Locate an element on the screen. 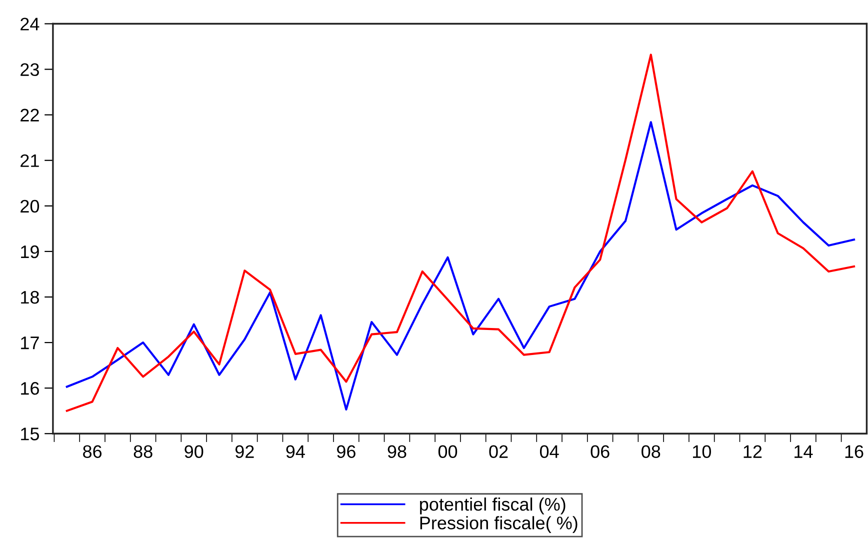 The height and width of the screenshot is (540, 868). y-tick-label: 15 is located at coordinates (30, 434).